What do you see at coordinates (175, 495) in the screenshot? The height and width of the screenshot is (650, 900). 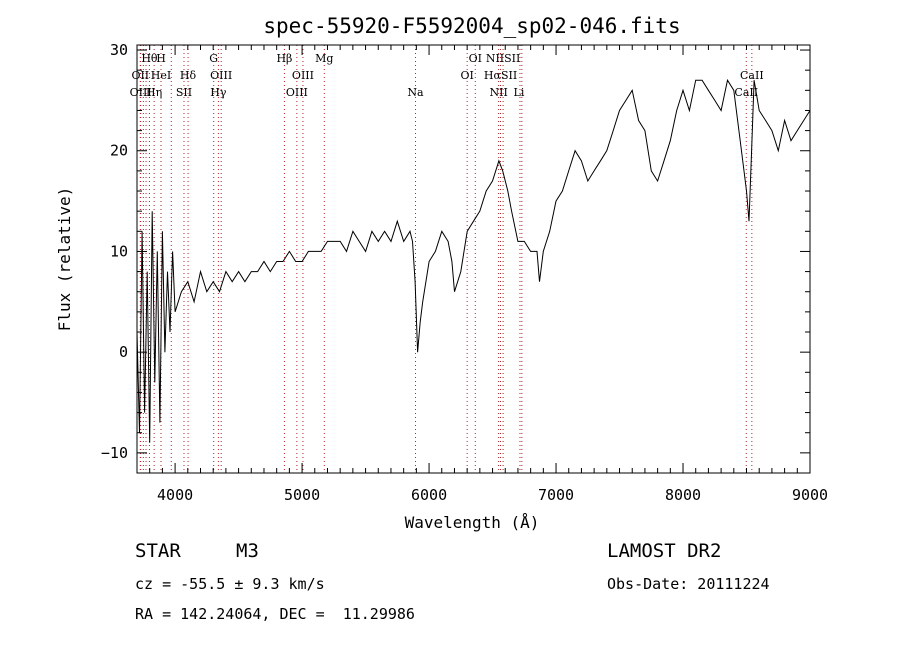 I see `x-tick-label: 4000` at bounding box center [175, 495].